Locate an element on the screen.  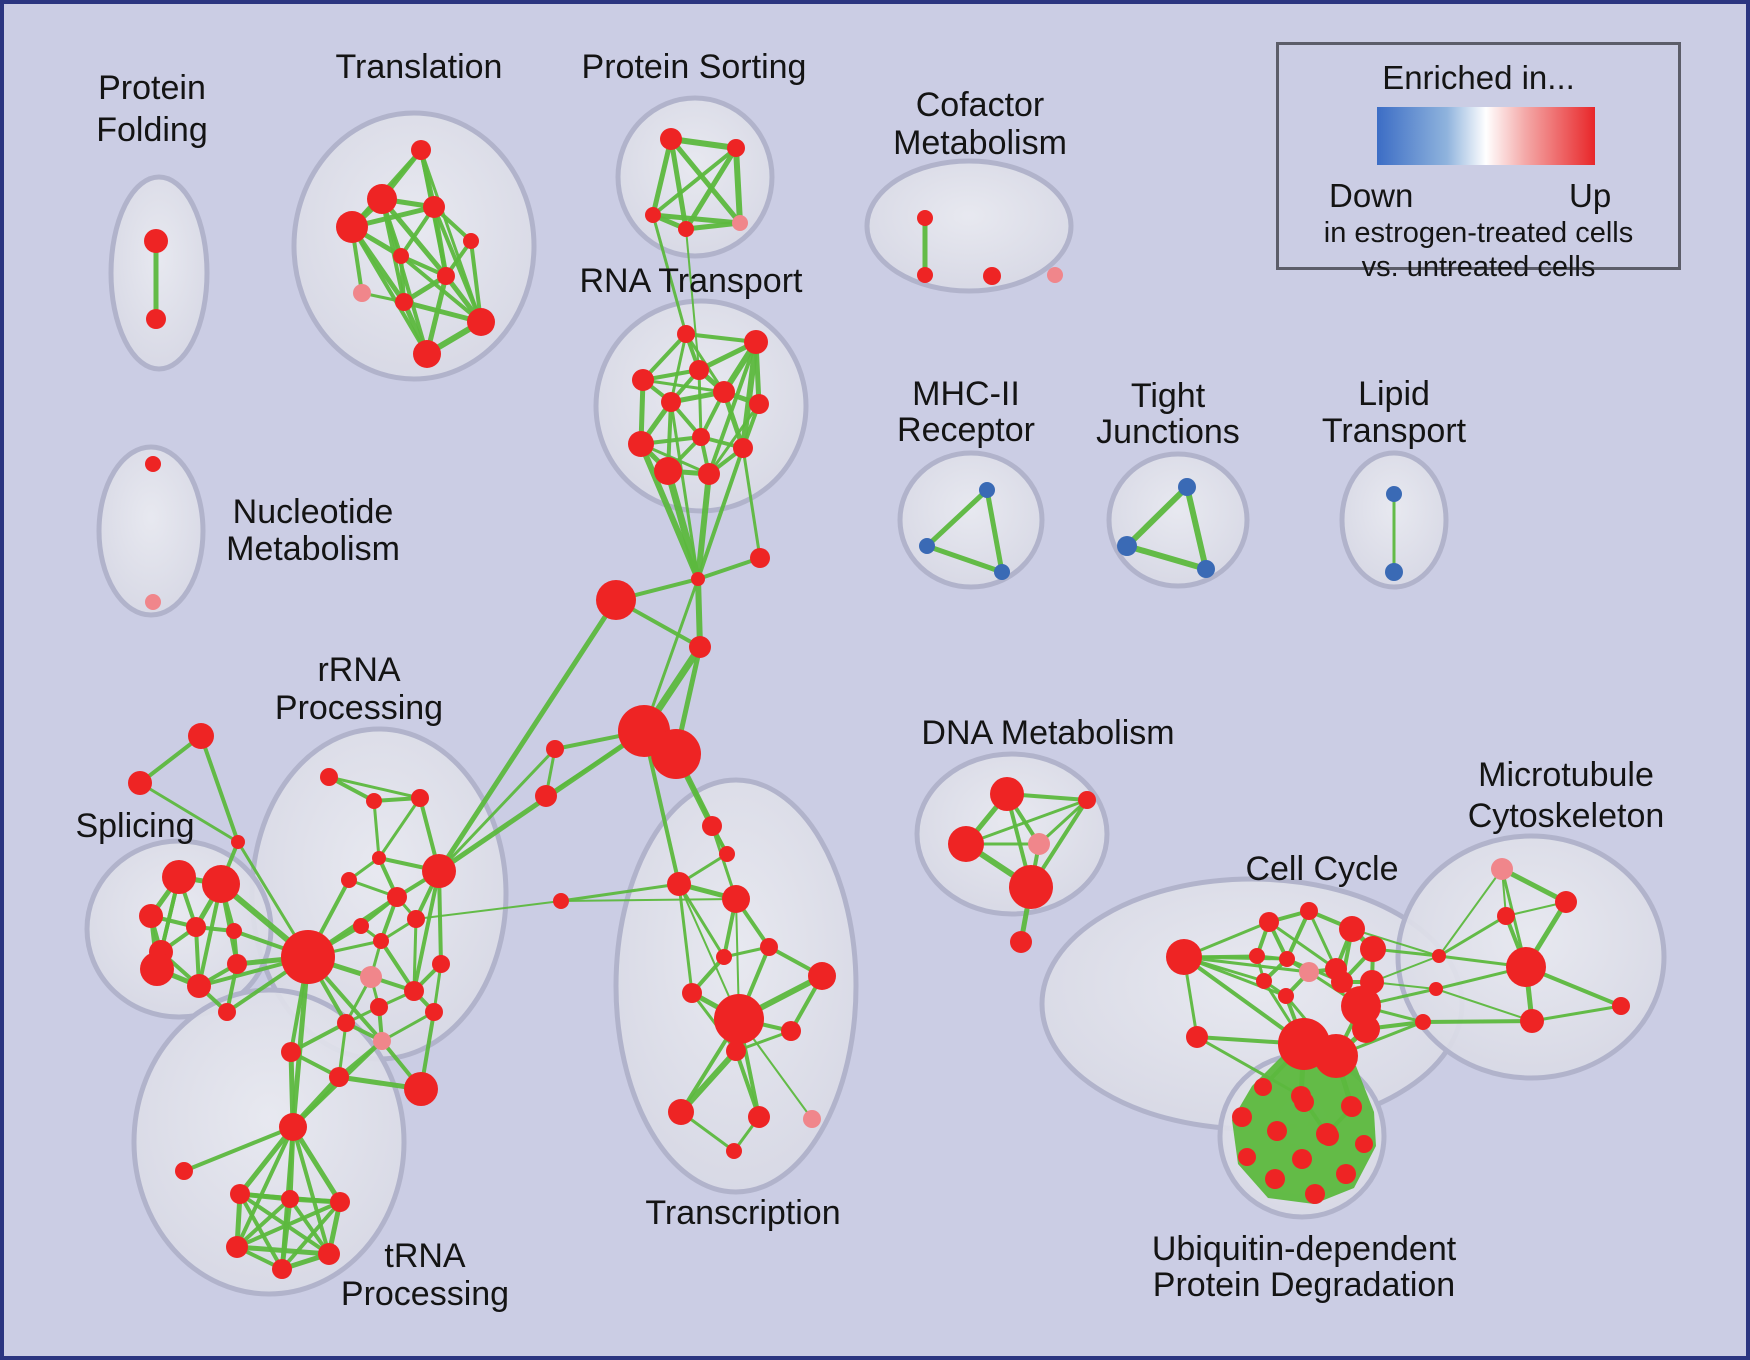
cluster-label-trna: tRNA Processing is located at coordinates (425, 1275).